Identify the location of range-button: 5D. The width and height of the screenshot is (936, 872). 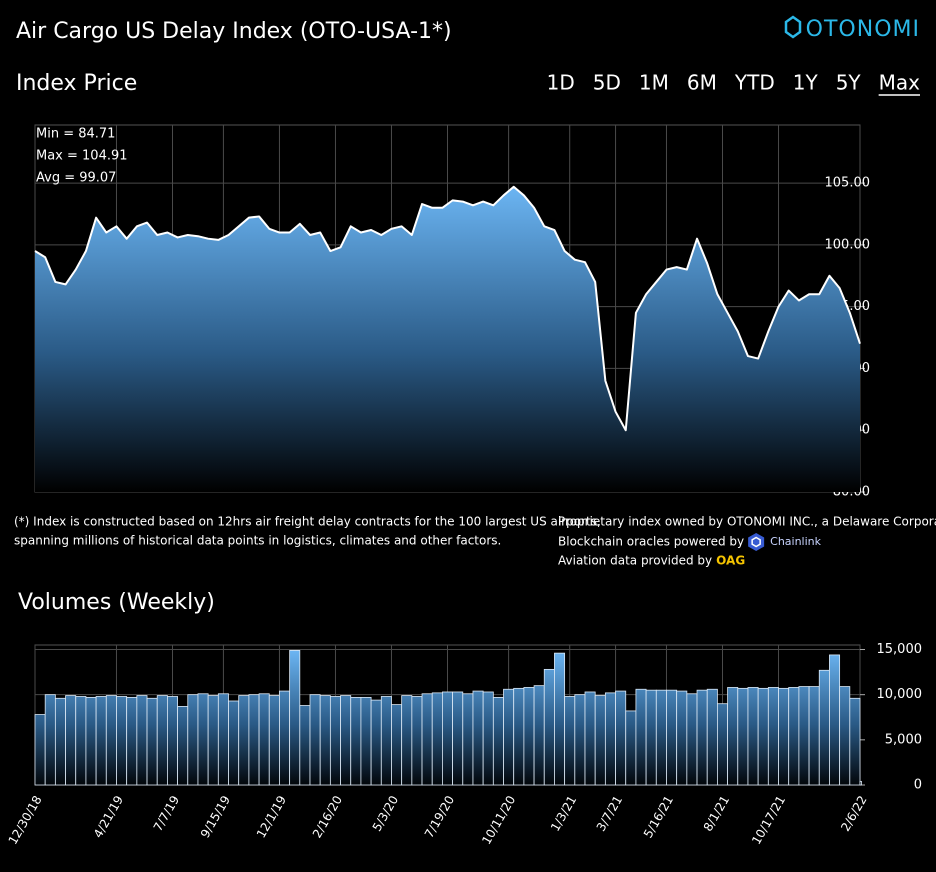
(607, 83).